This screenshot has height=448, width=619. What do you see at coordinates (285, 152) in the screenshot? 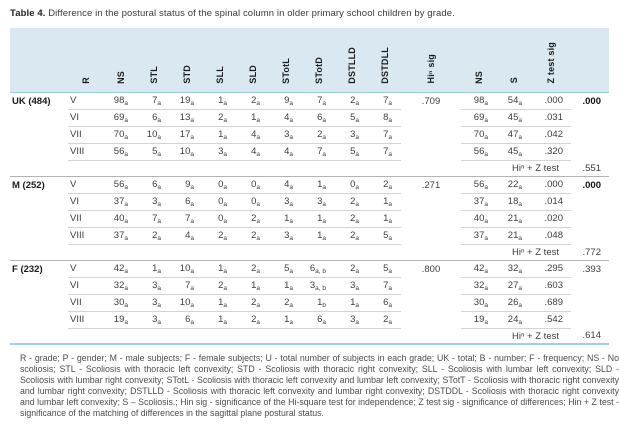
I see `value-cell-stotl: 4a` at bounding box center [285, 152].